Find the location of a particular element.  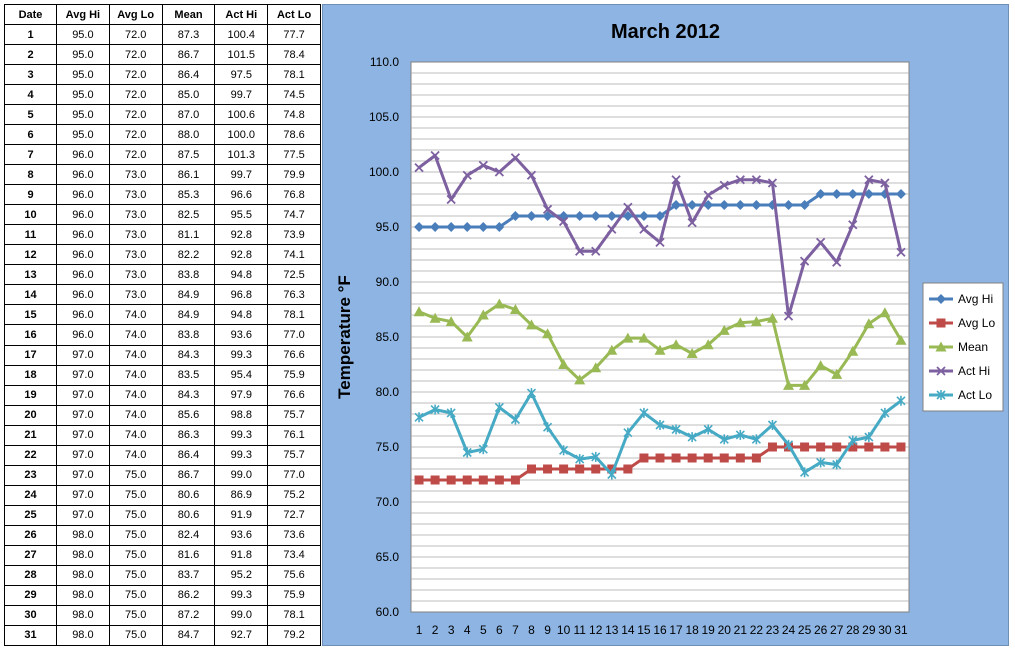

cell-act-hi: 97.9 is located at coordinates (241, 395).